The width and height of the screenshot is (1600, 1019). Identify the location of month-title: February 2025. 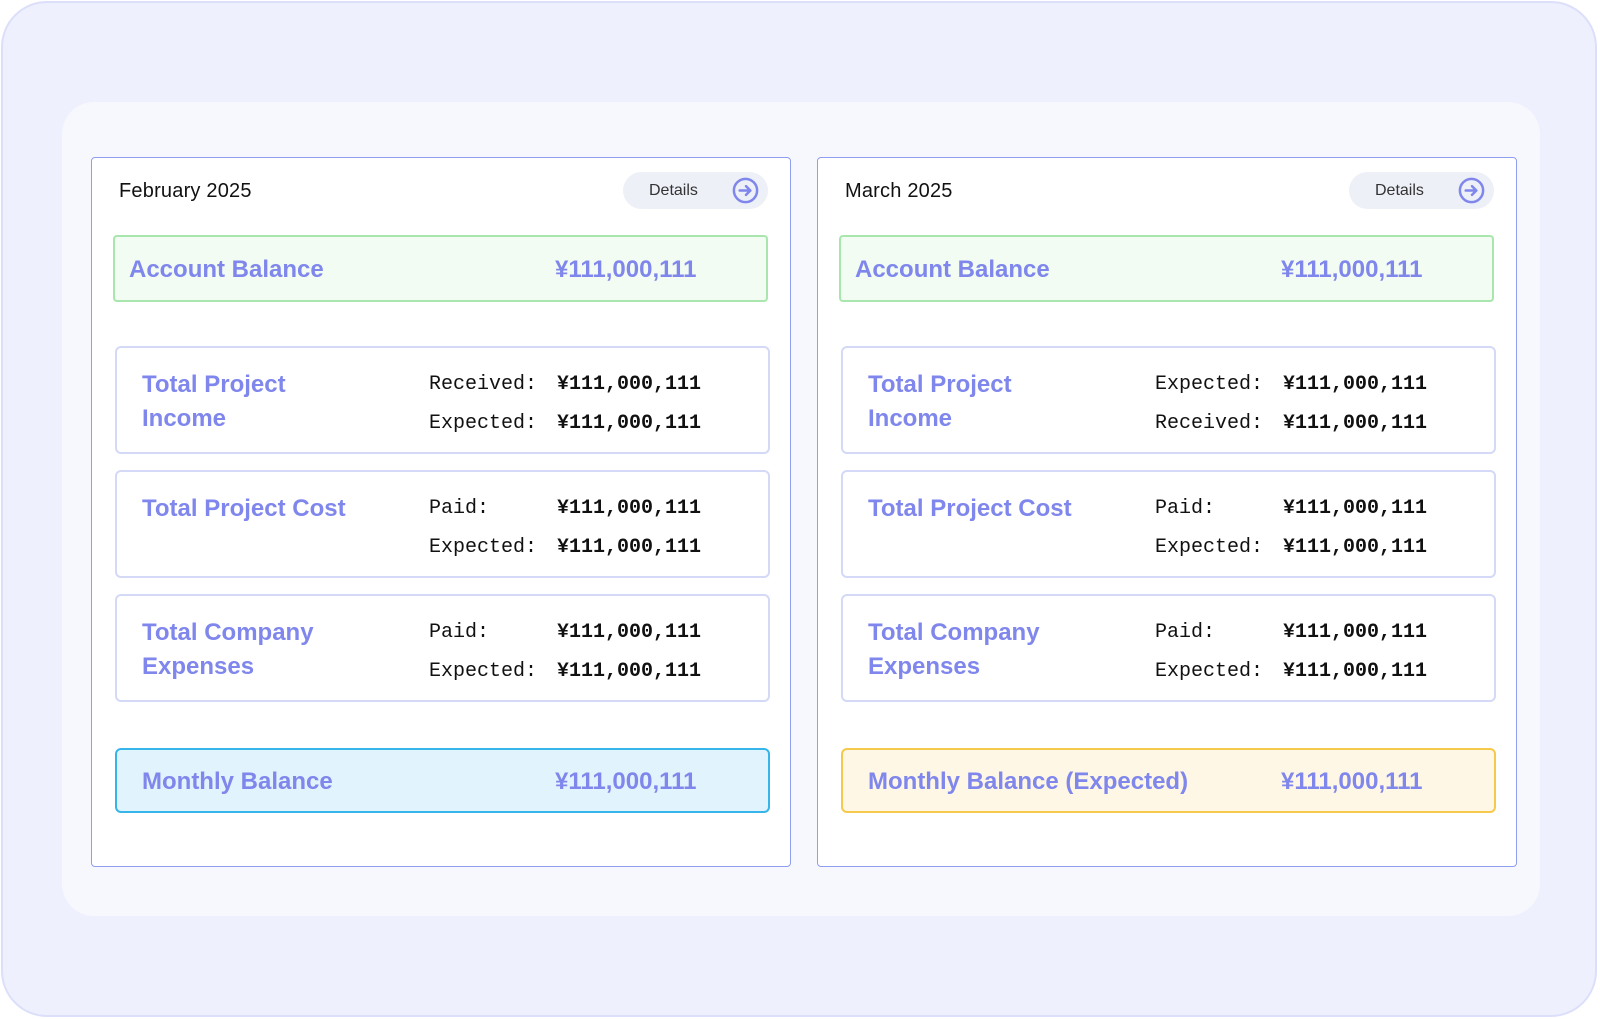
(185, 191).